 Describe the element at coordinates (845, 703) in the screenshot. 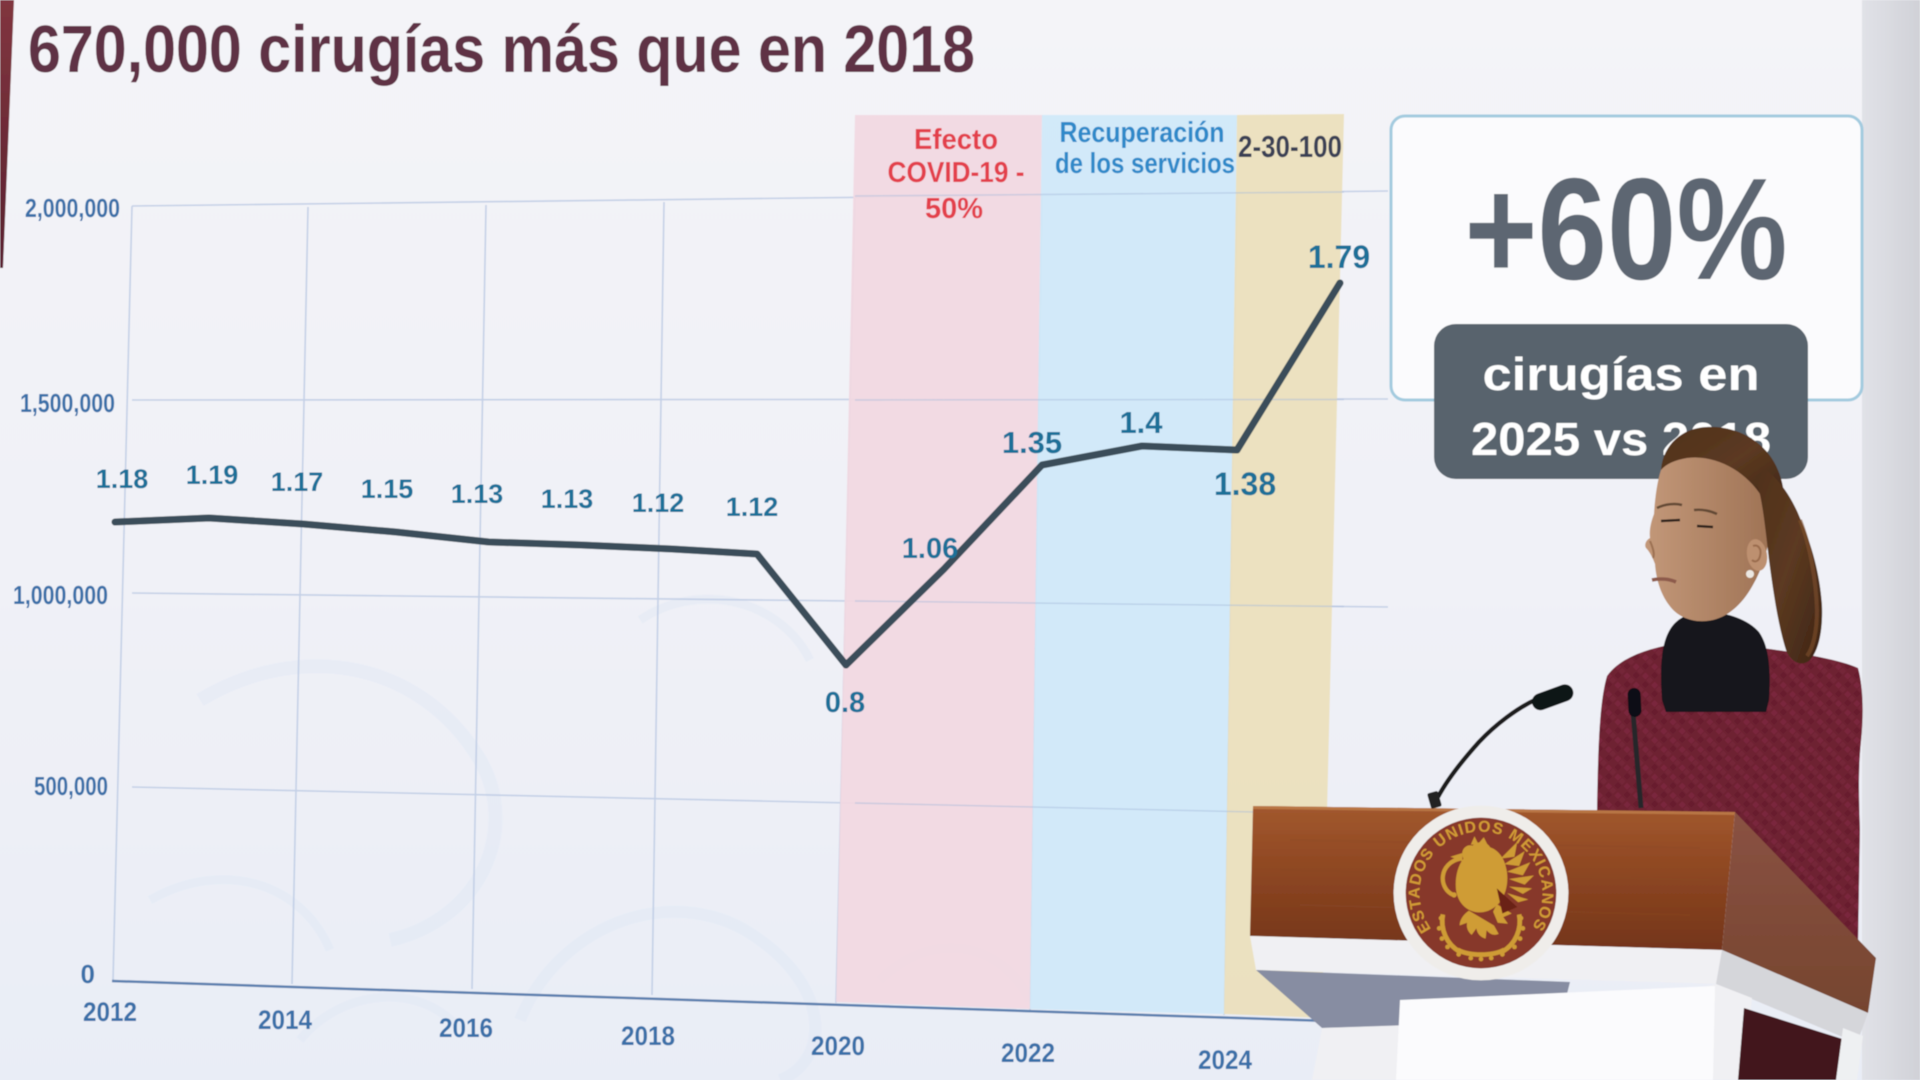

I see `svg-text: 0.8` at that location.